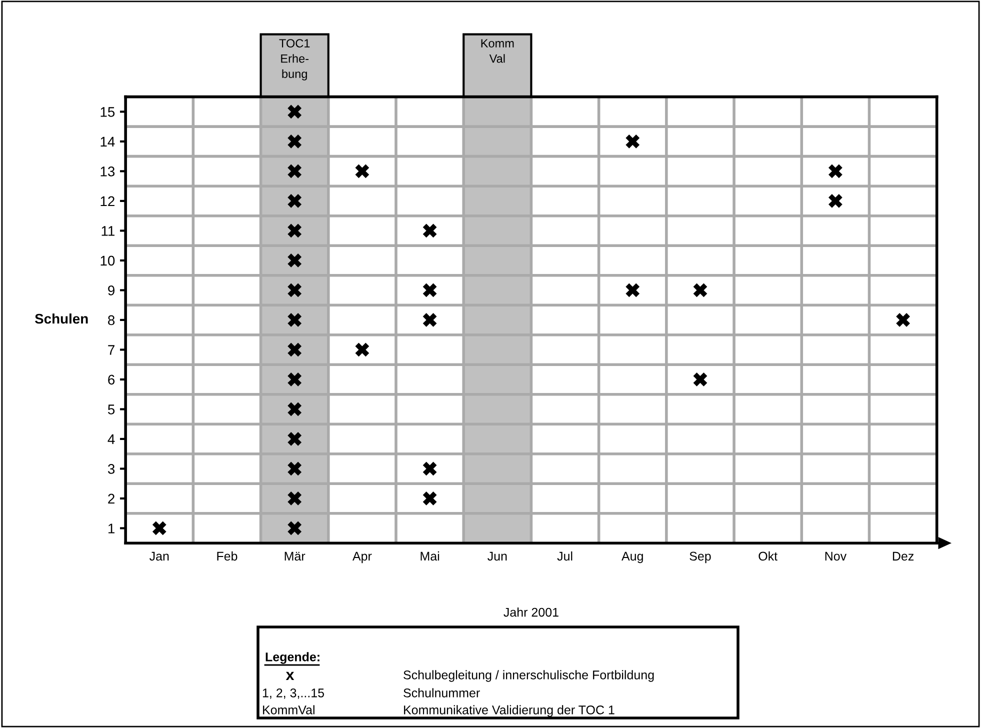 The image size is (981, 728). Describe the element at coordinates (107, 112) in the screenshot. I see `y-tick-label: 15` at that location.